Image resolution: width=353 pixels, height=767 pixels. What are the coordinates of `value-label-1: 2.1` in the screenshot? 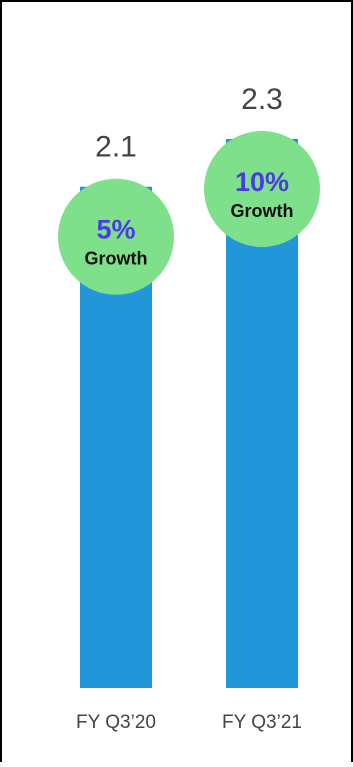 It's located at (116, 147).